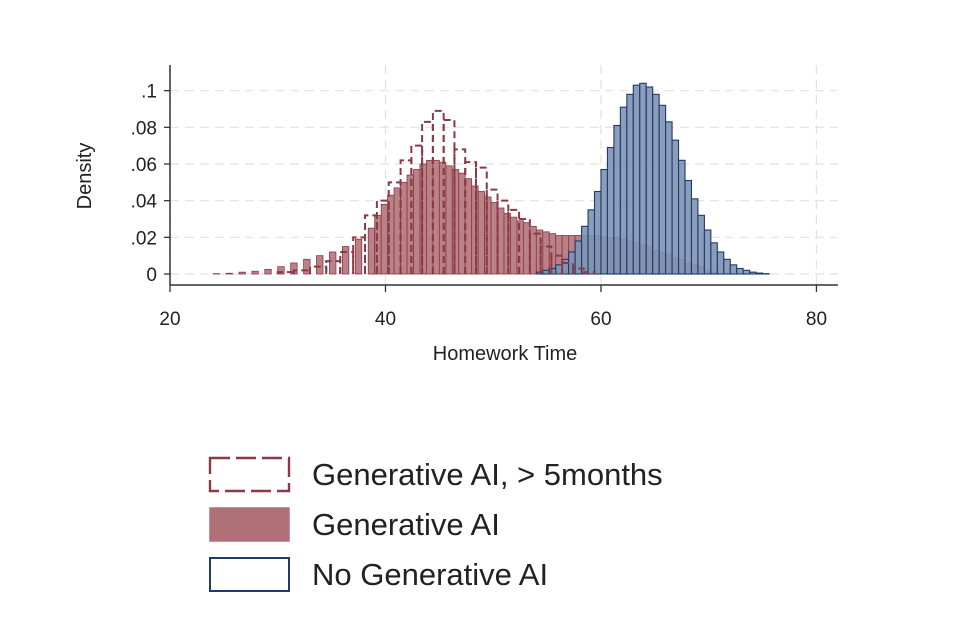  I want to click on x-tick-label: 20, so click(169, 319).